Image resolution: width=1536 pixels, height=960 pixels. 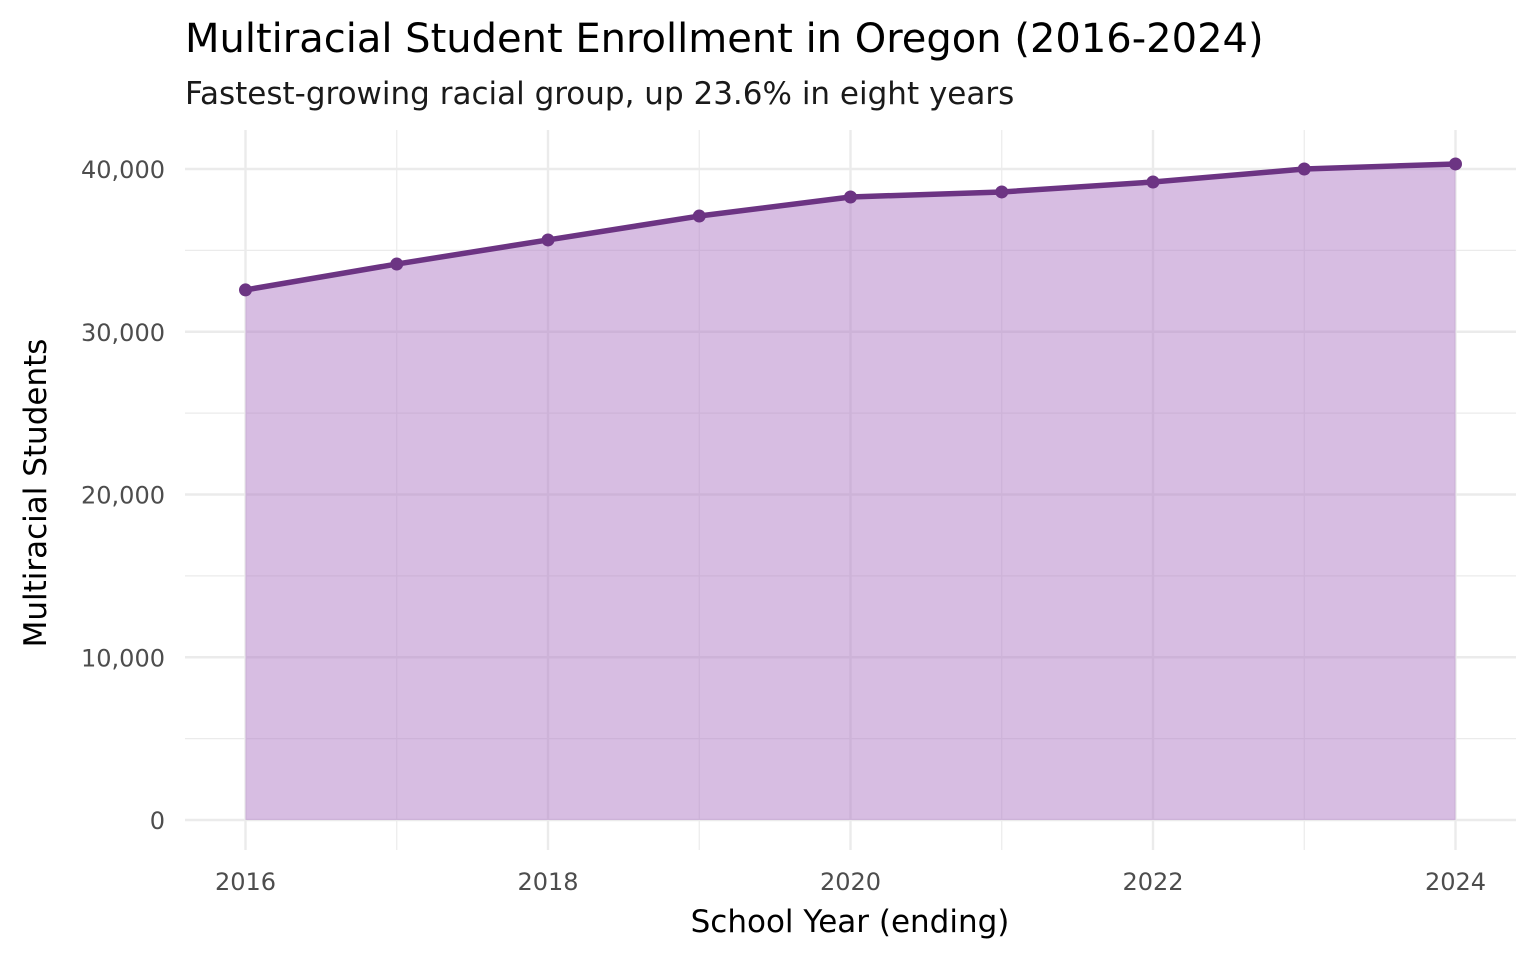 I want to click on x-axis-label: School Year (ending), so click(x=850, y=922).